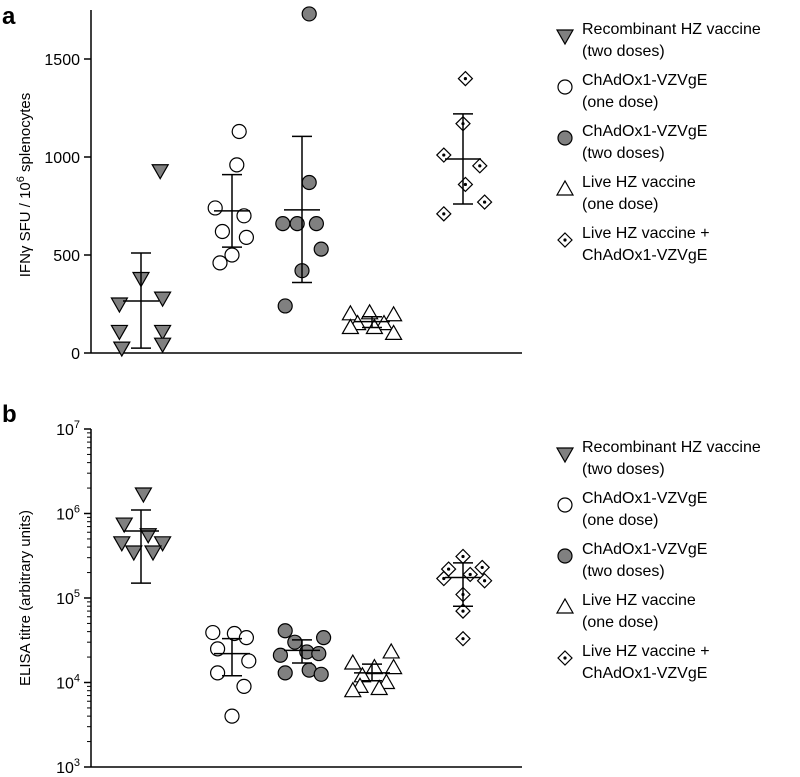 The height and width of the screenshot is (777, 800). What do you see at coordinates (75, 354) in the screenshot?
I see `y-tick-label: 0` at bounding box center [75, 354].